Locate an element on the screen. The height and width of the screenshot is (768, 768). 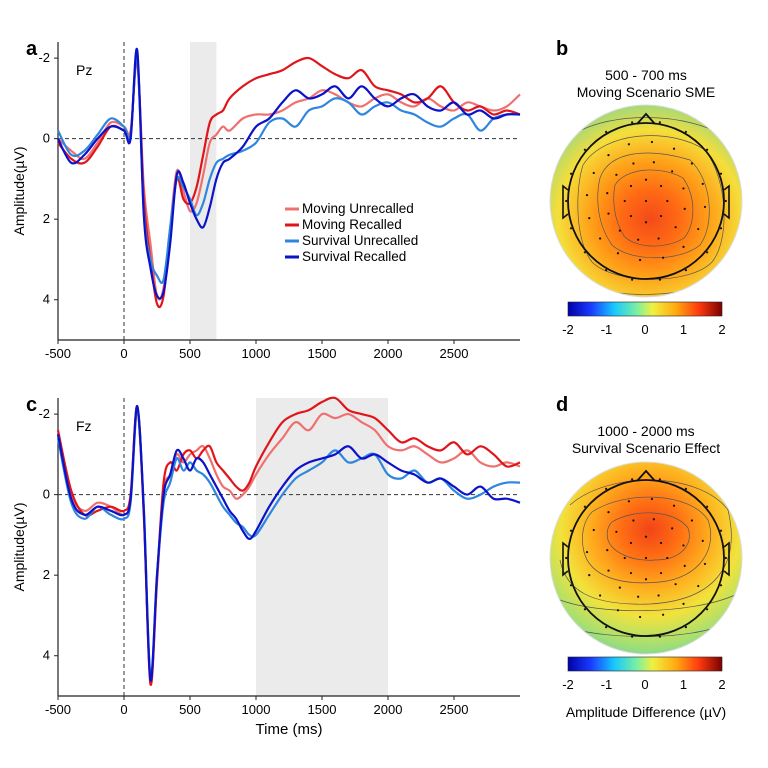
channel-label-a: Pz is located at coordinates (84, 70).